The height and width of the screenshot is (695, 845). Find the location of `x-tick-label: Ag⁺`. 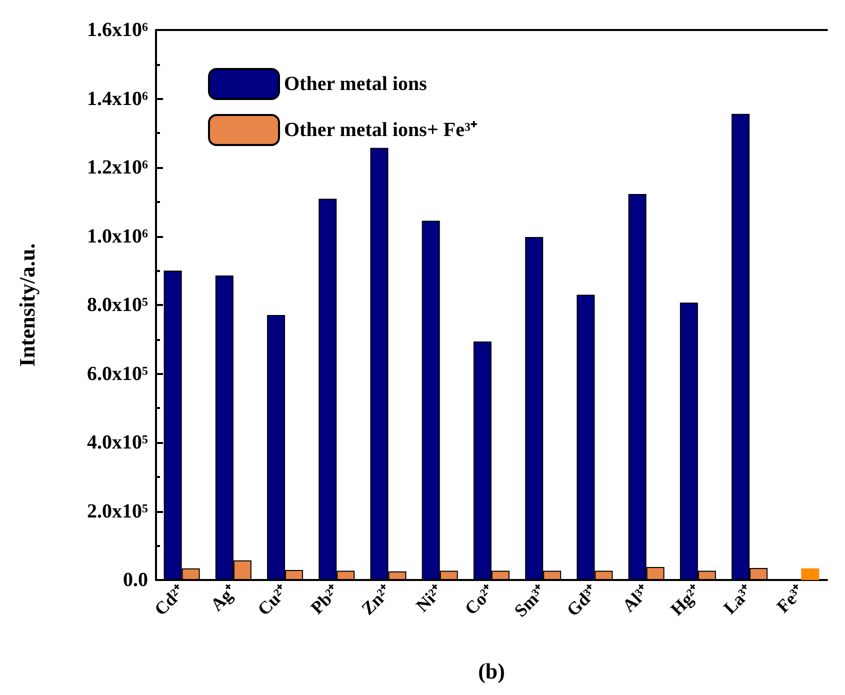

x-tick-label: Ag⁺ is located at coordinates (223, 597).